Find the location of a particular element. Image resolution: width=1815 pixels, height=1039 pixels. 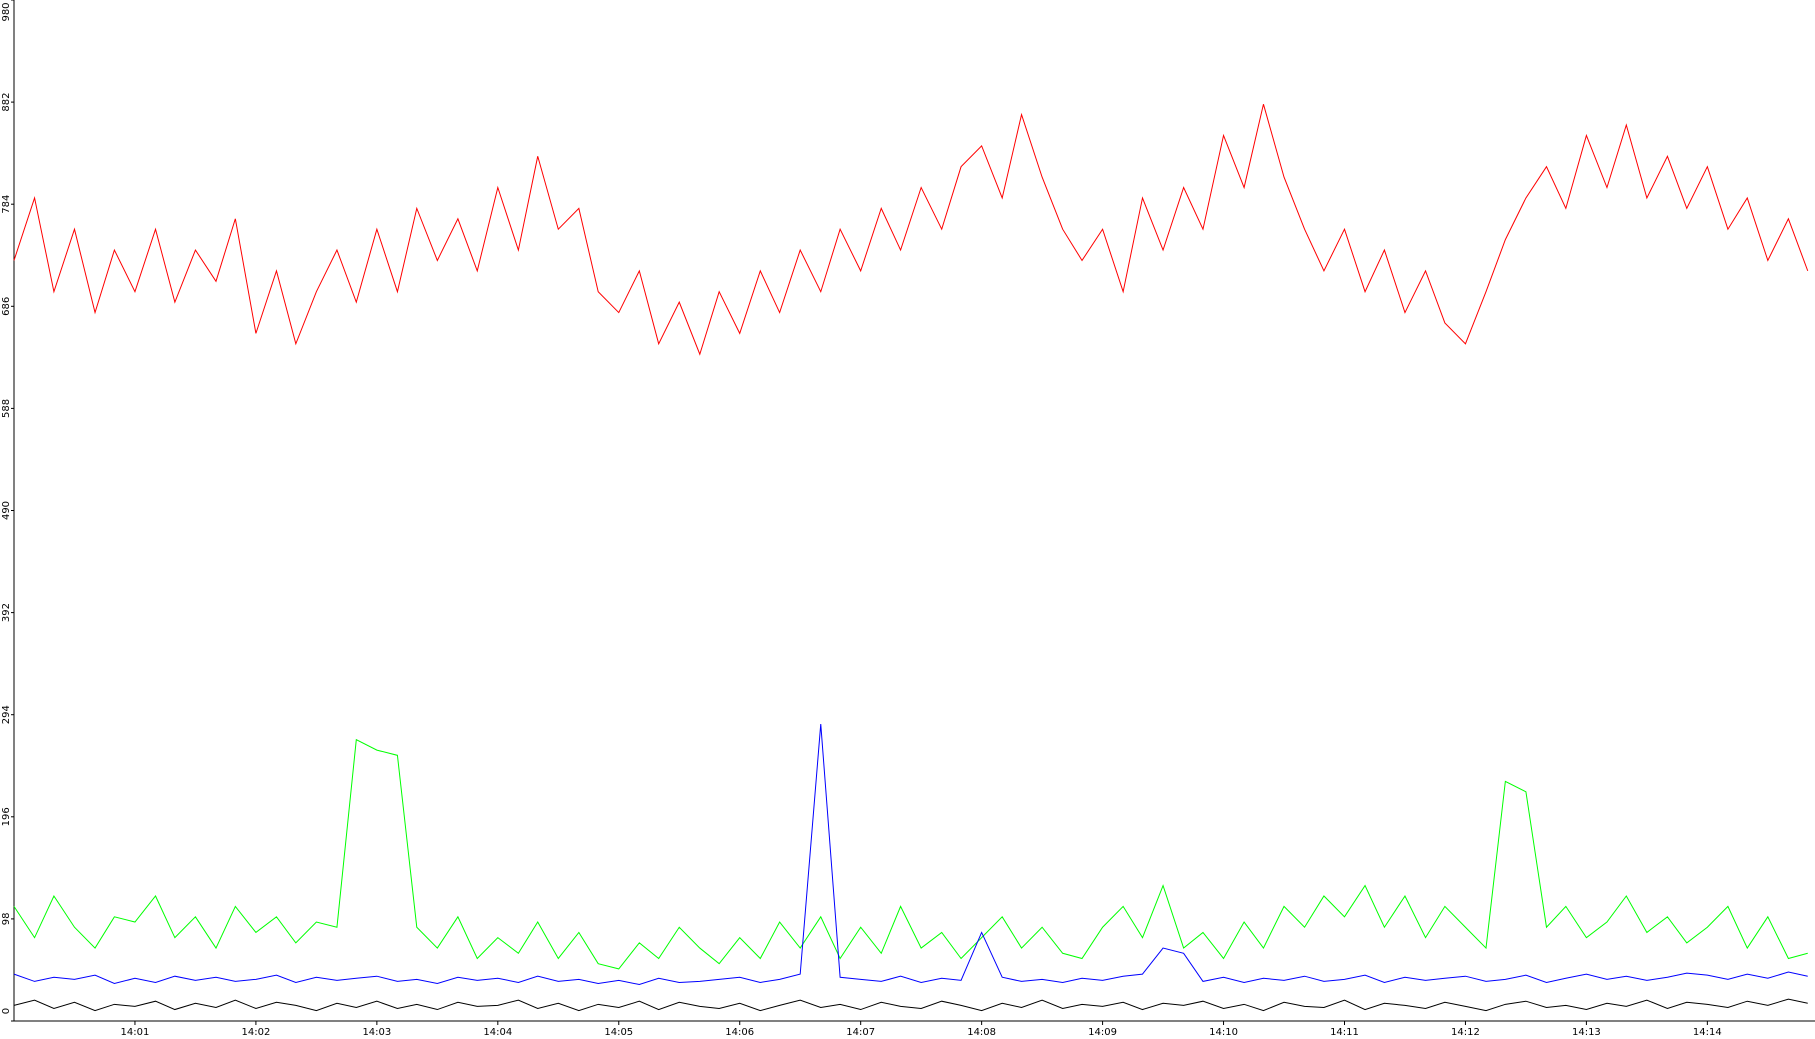

x-tick-label: 14:01 is located at coordinates (135, 1032).